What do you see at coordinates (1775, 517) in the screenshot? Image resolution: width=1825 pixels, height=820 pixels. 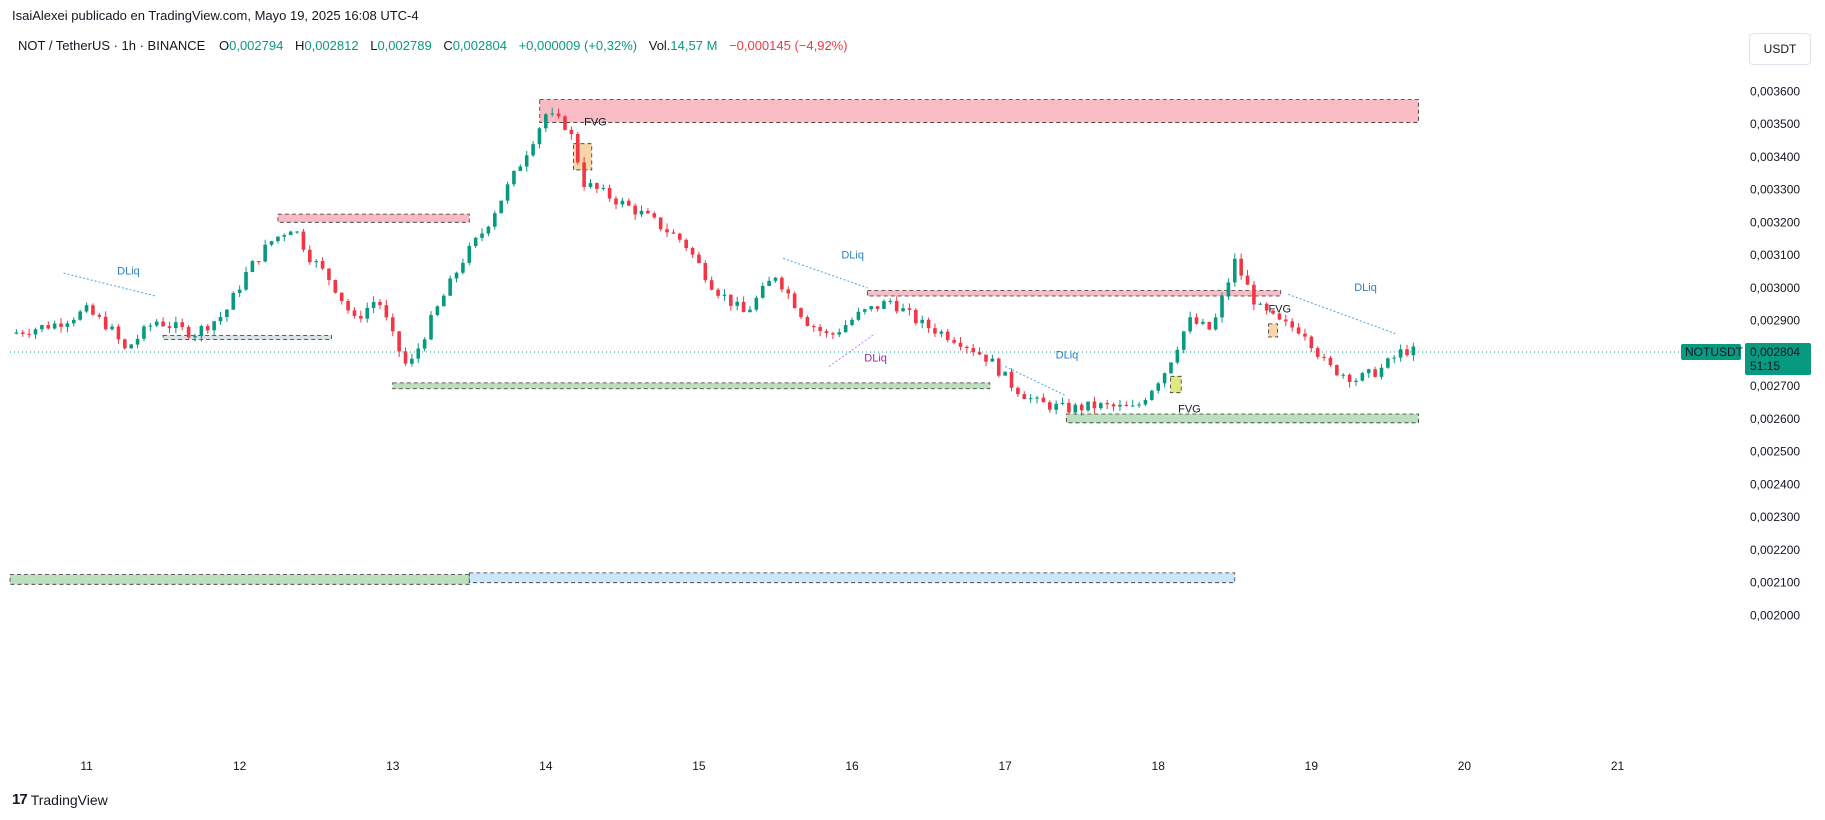 I see `y-tick-label: 0,002300` at bounding box center [1775, 517].